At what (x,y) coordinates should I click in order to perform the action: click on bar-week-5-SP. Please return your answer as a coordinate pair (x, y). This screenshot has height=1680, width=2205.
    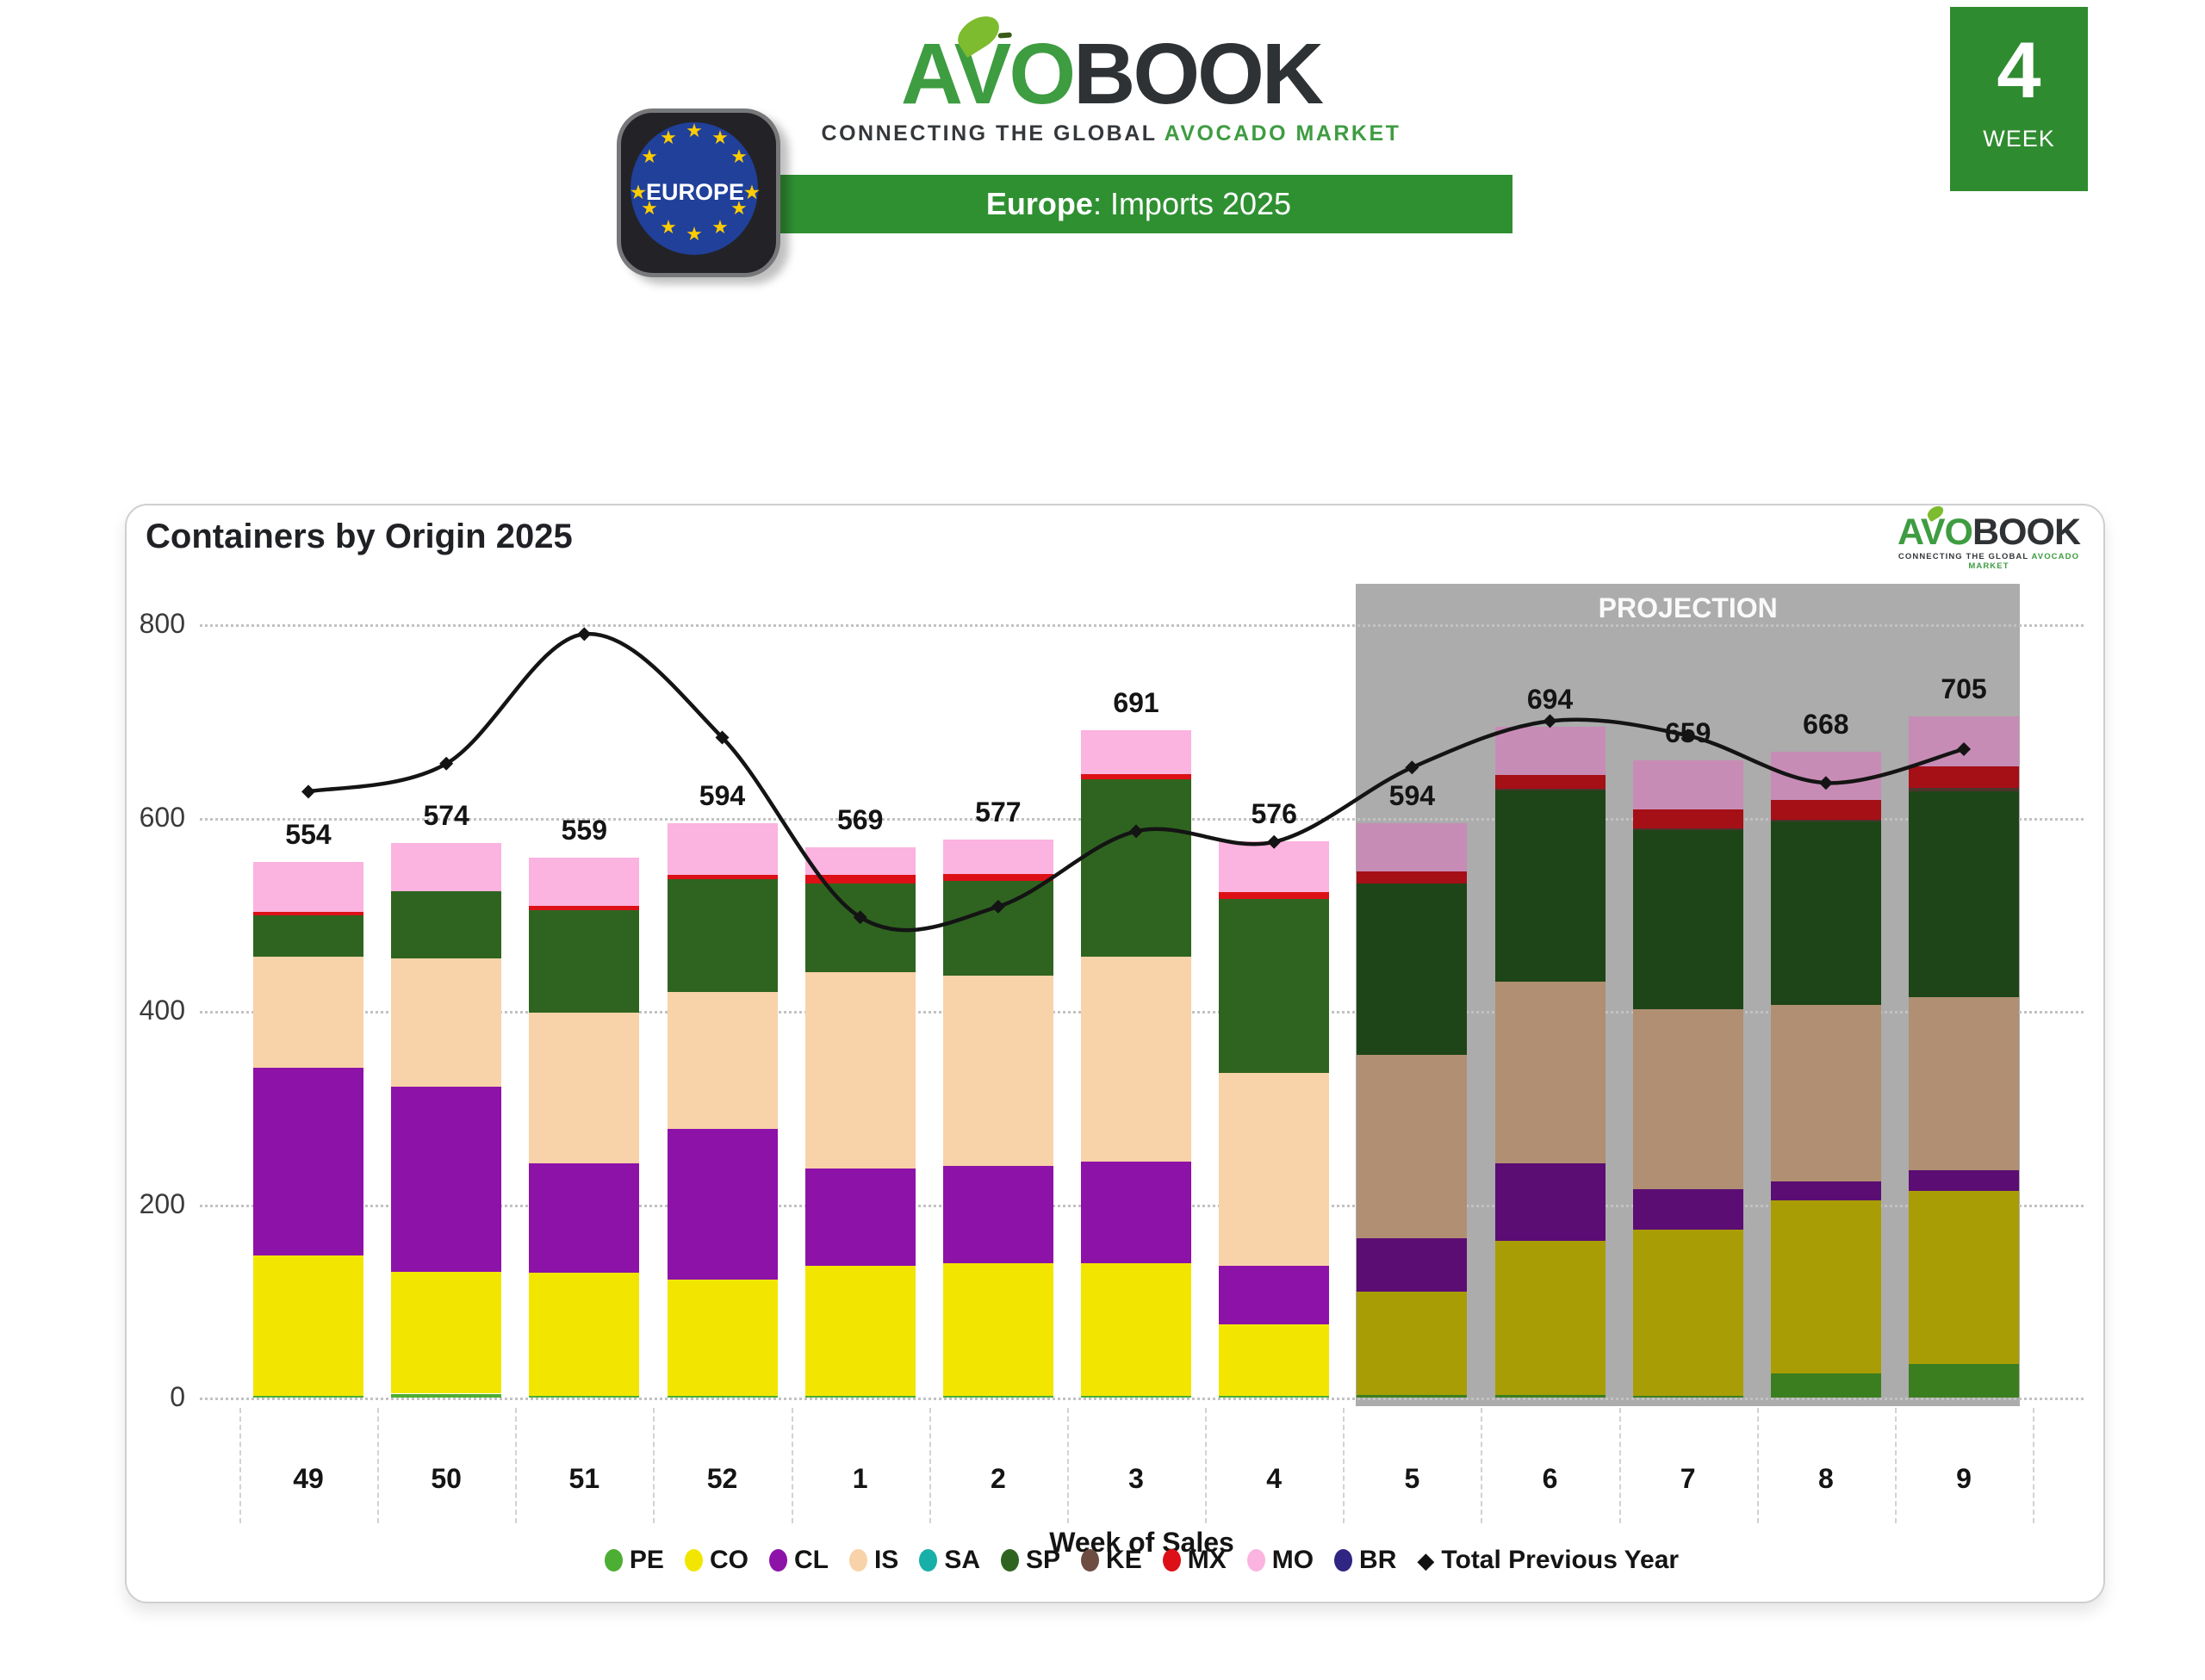
    Looking at the image, I should click on (1412, 969).